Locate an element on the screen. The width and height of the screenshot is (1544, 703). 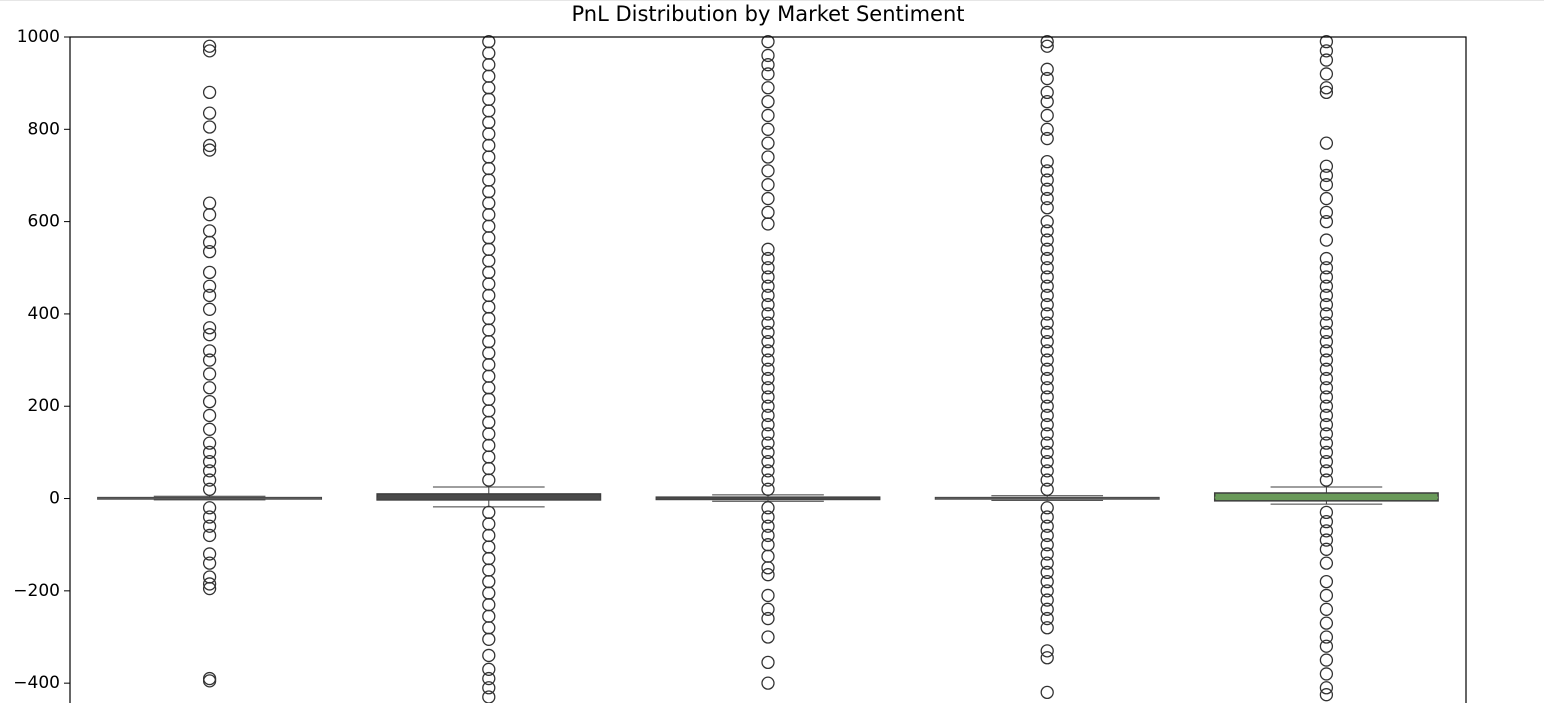
y-tick-label: −400 is located at coordinates (36, 683).